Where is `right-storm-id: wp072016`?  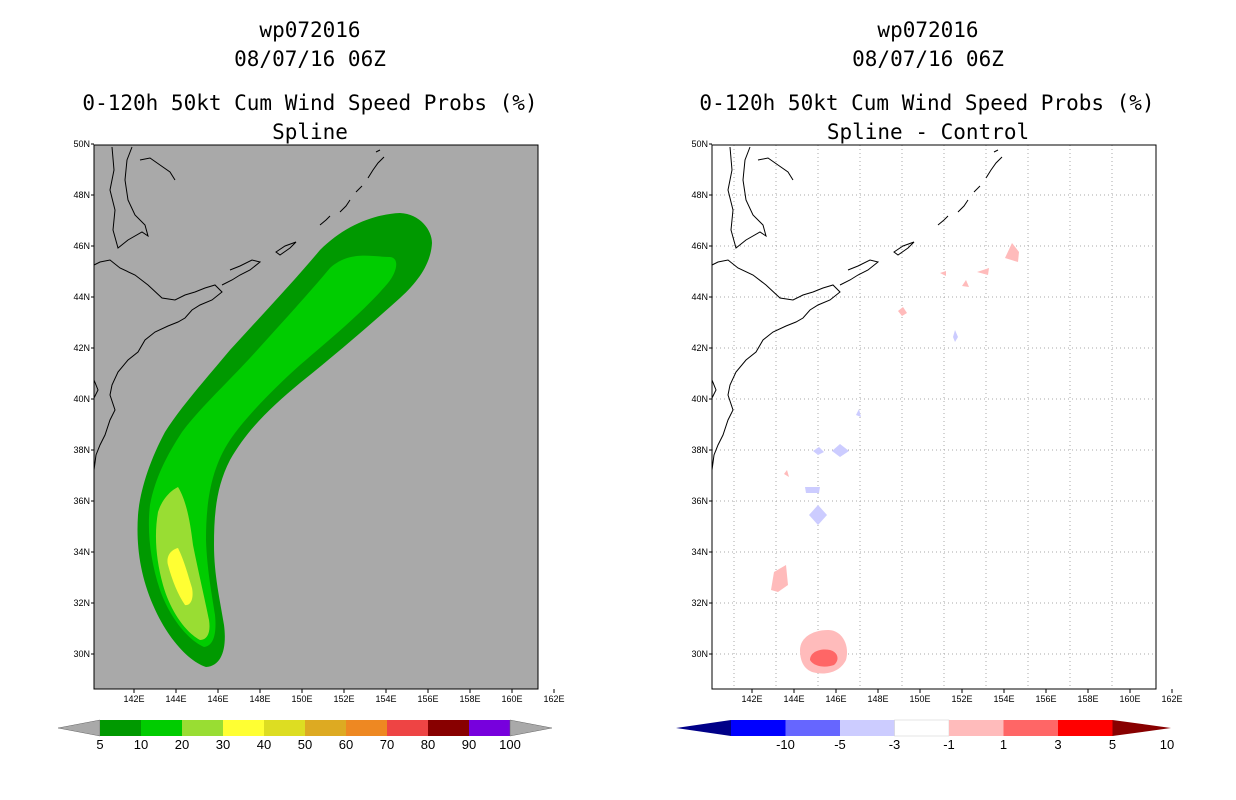 right-storm-id: wp072016 is located at coordinates (928, 30).